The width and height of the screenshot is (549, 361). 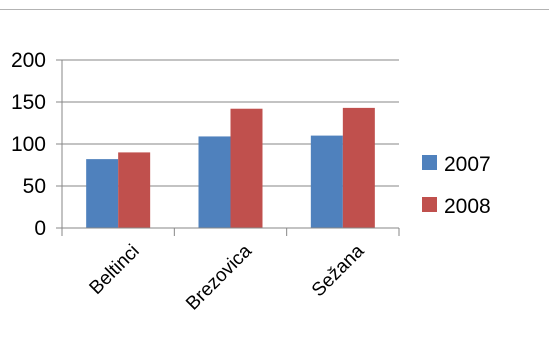 I want to click on legend-label-2007: 2007, so click(x=467, y=164).